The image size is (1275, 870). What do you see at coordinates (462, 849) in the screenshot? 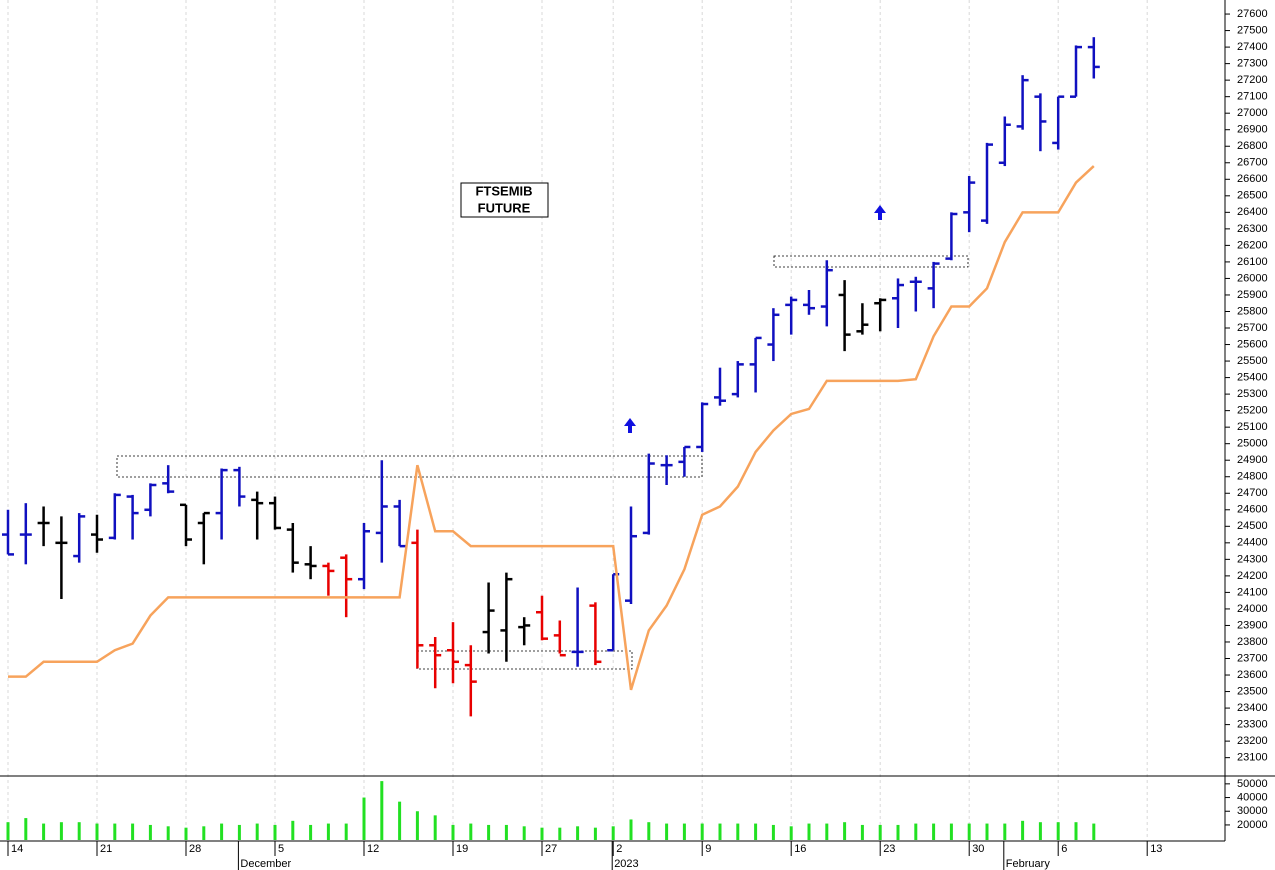
I see `x-tick-label: 19` at bounding box center [462, 849].